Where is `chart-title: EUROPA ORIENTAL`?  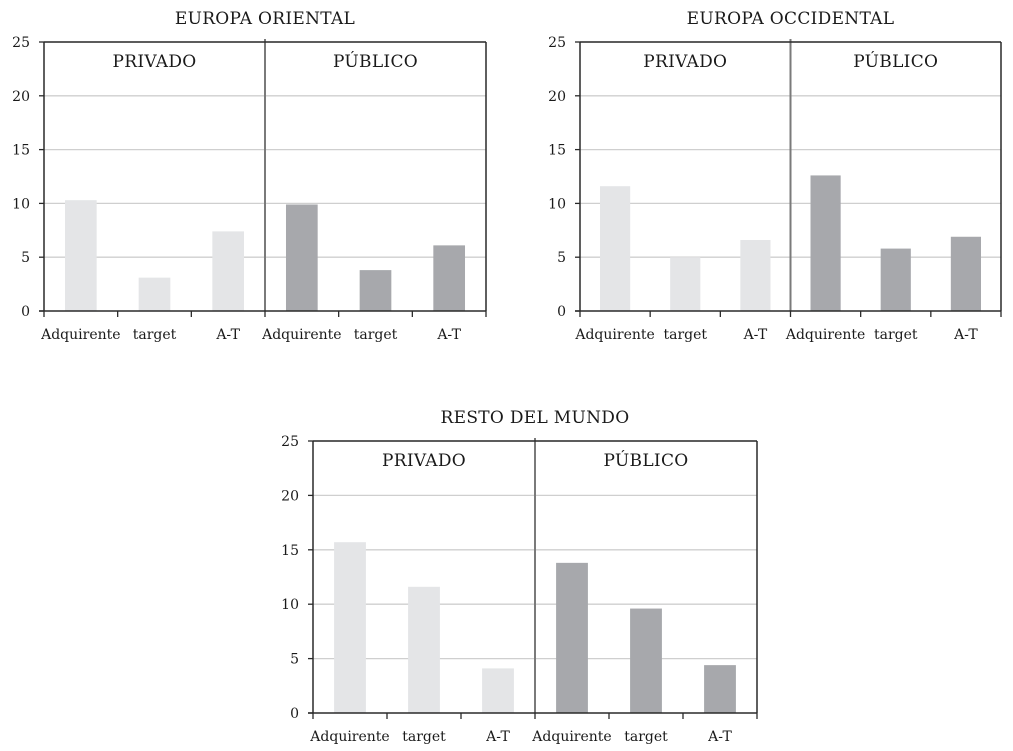
chart-title: EUROPA ORIENTAL is located at coordinates (265, 19).